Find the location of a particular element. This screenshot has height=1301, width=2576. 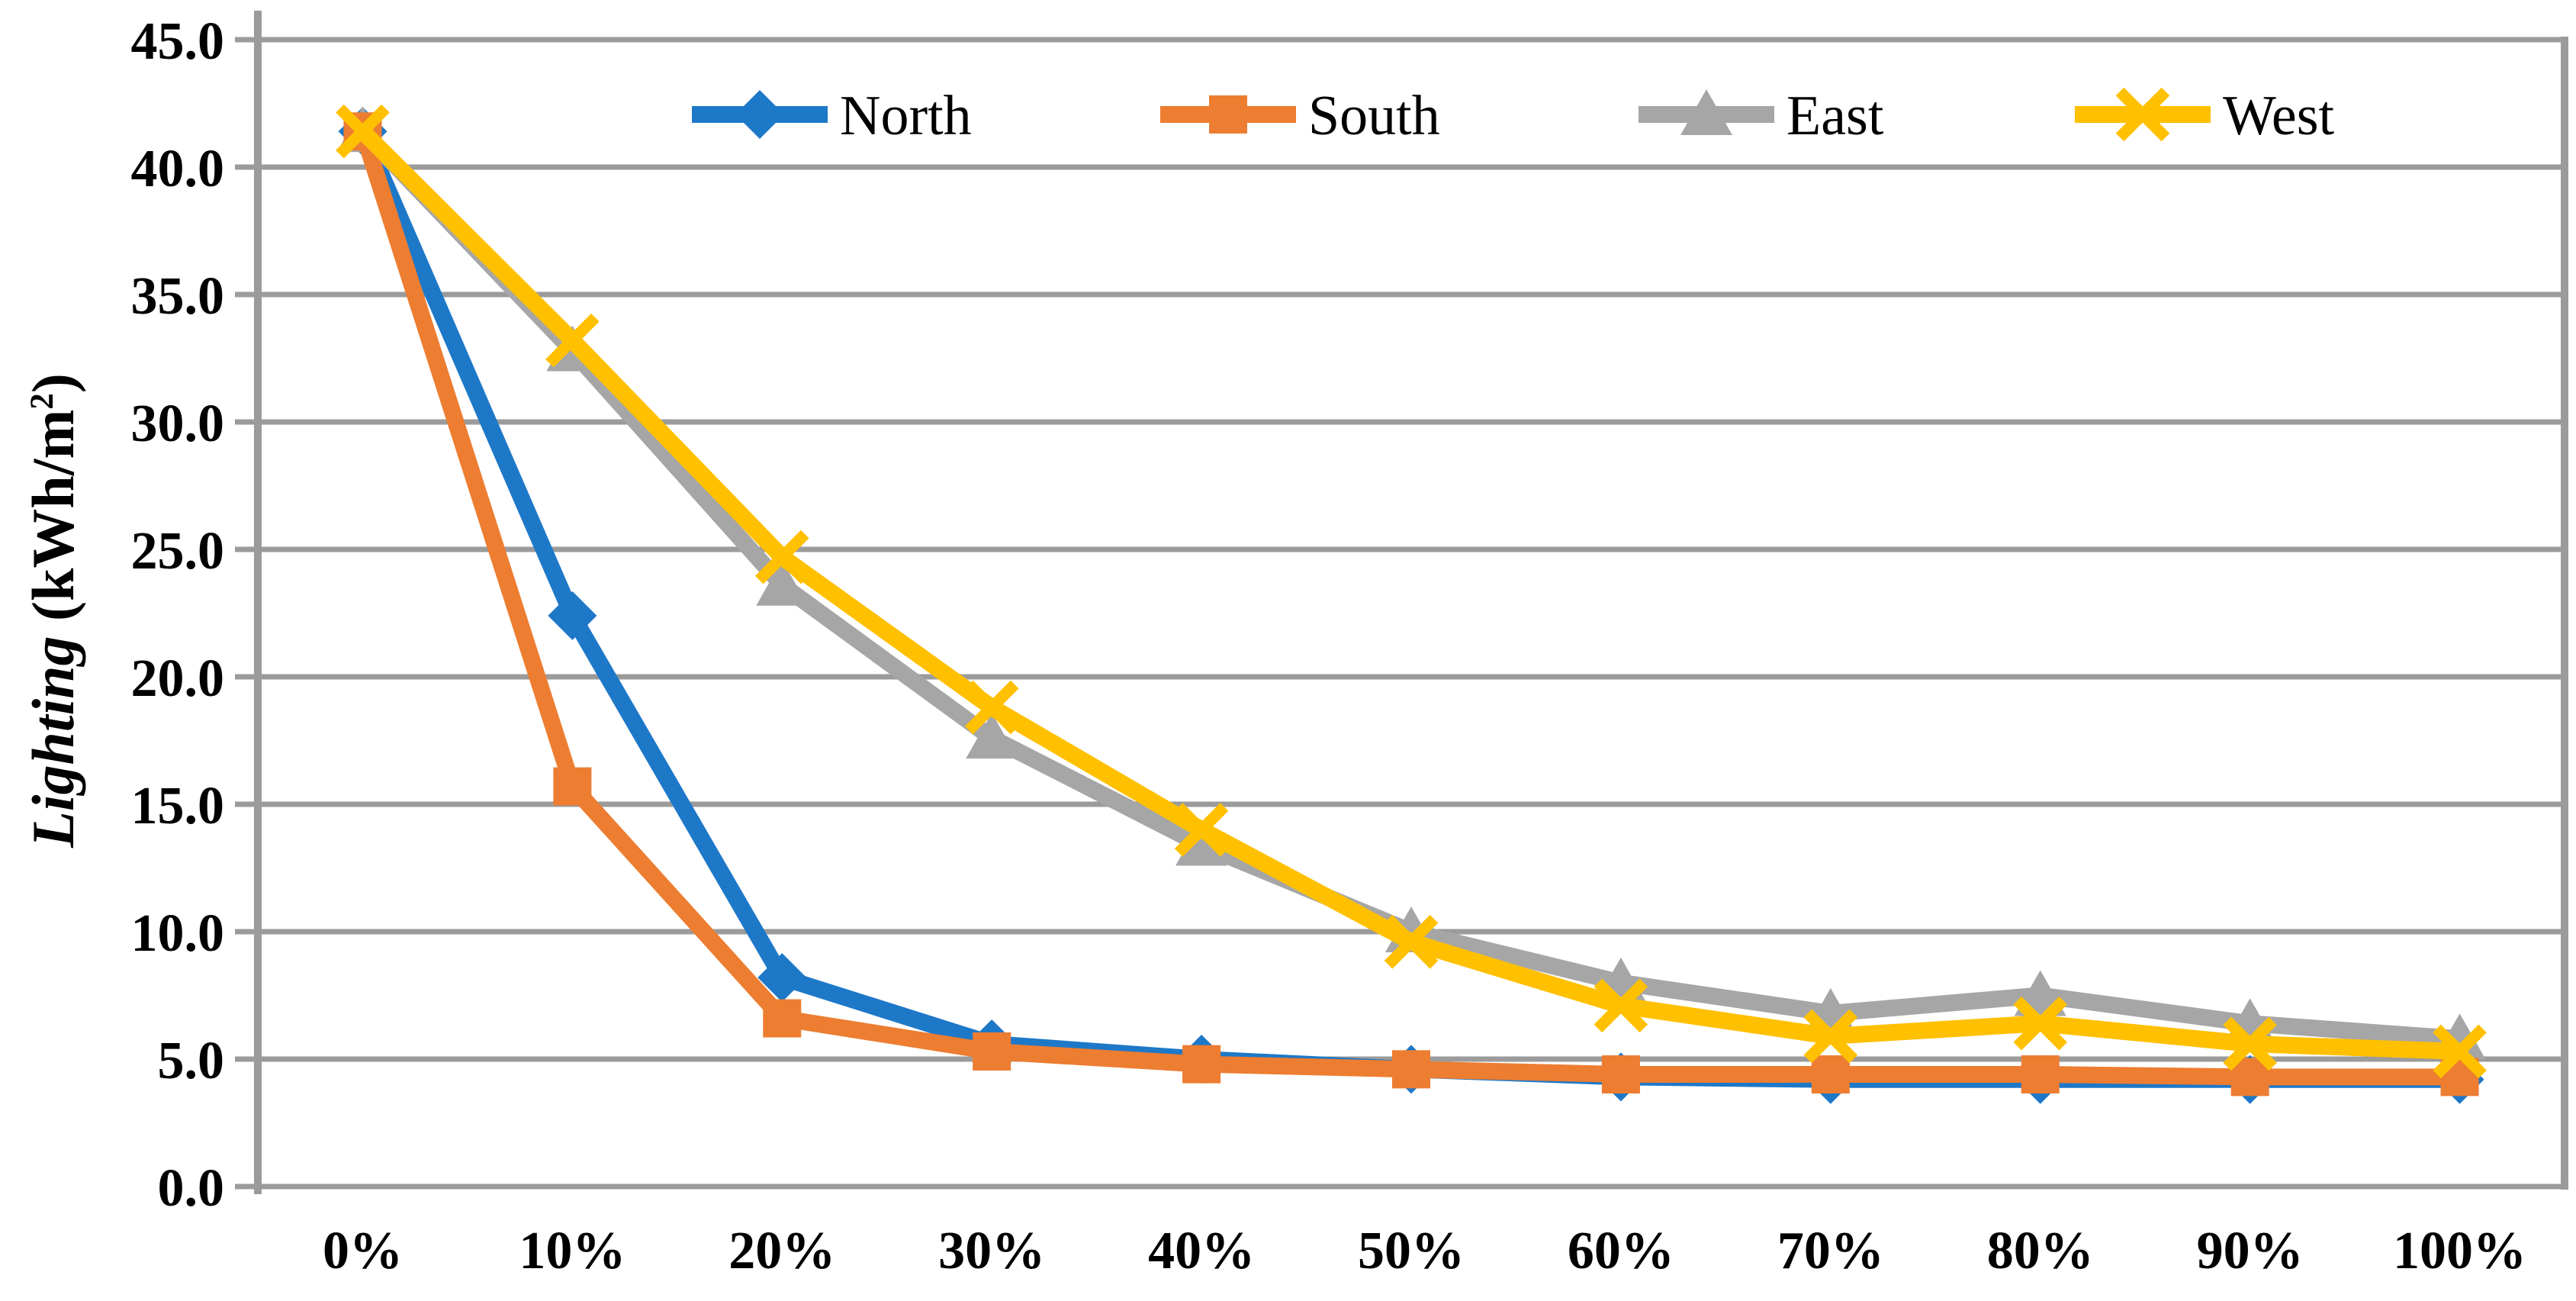

y-tick-label: 5.0 is located at coordinates (191, 1061).